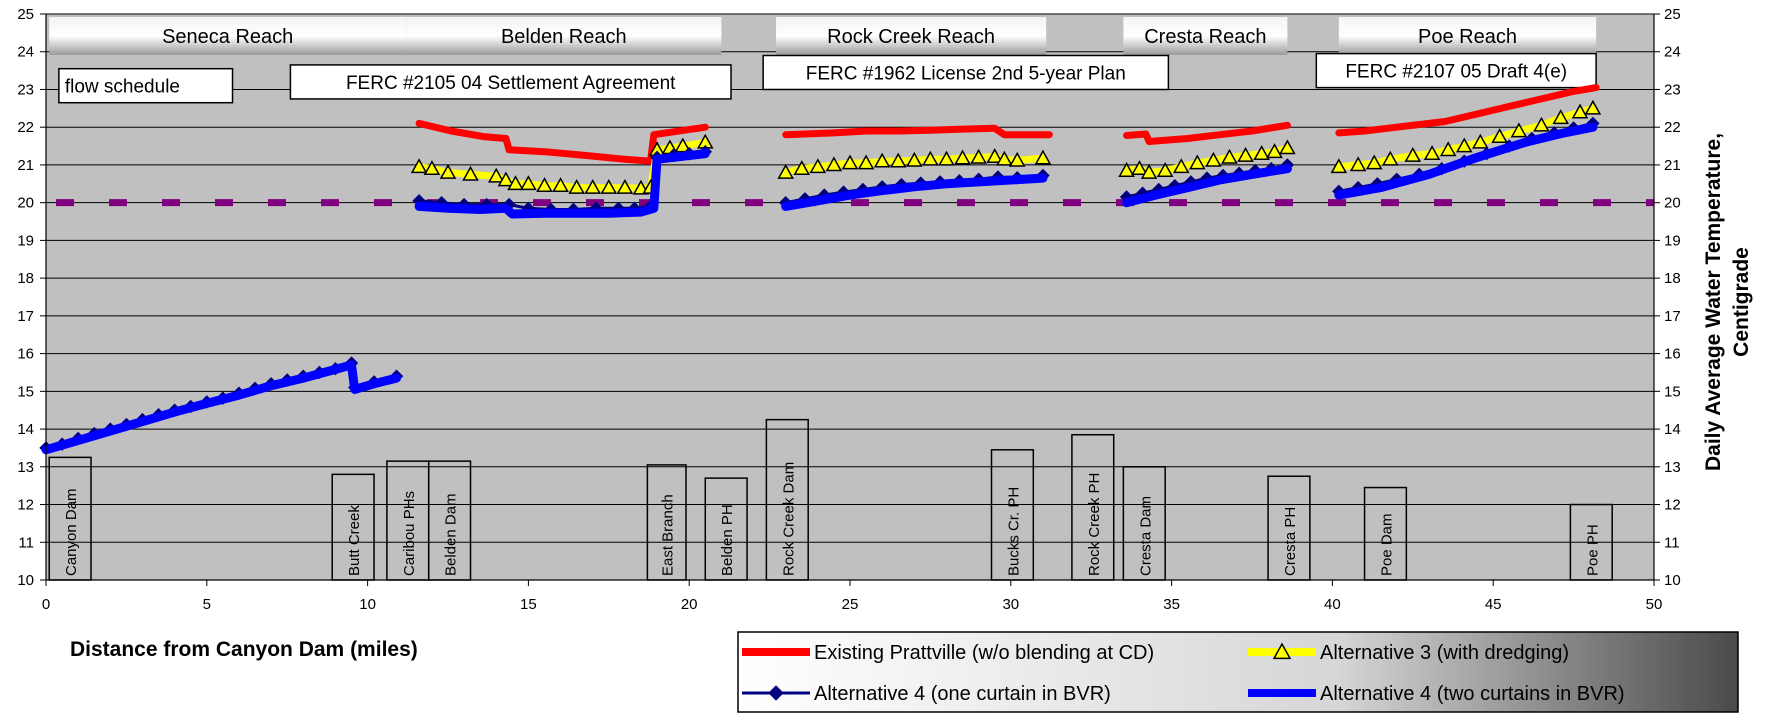 Image resolution: width=1765 pixels, height=718 pixels. I want to click on y-tick-label-left: 21, so click(25, 165).